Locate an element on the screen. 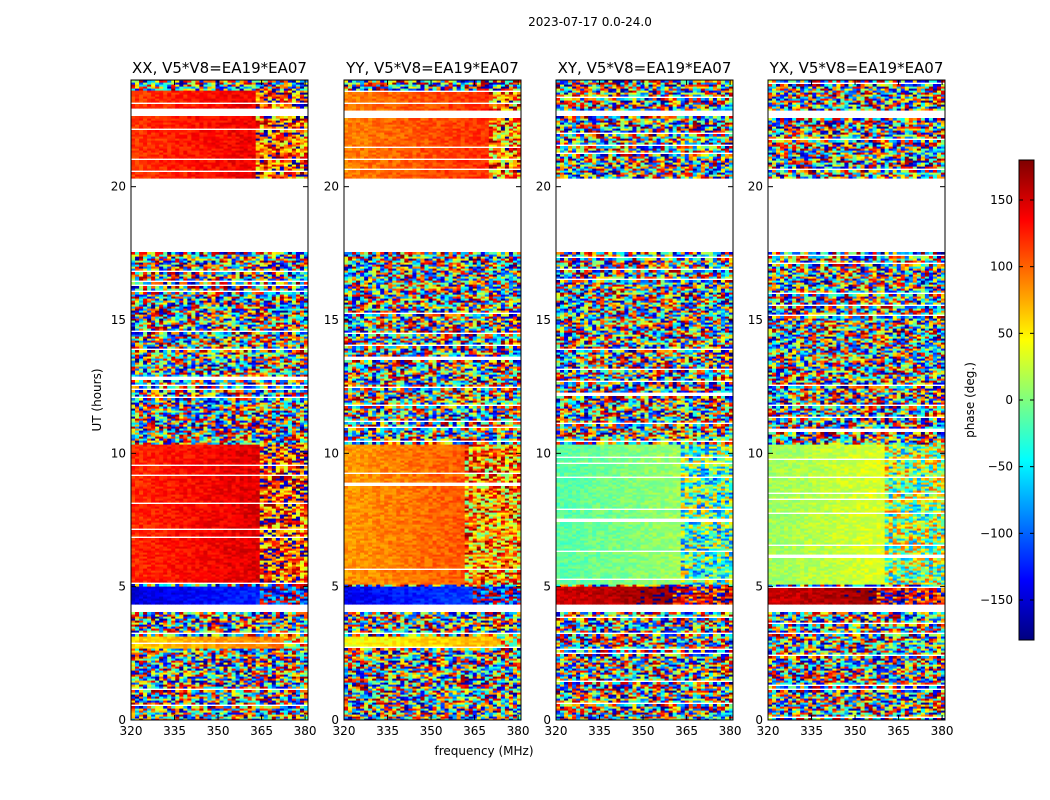 This screenshot has width=1050, height=800. figure-suptitle: 2023-07-17 0.0-24.0 is located at coordinates (590, 22).